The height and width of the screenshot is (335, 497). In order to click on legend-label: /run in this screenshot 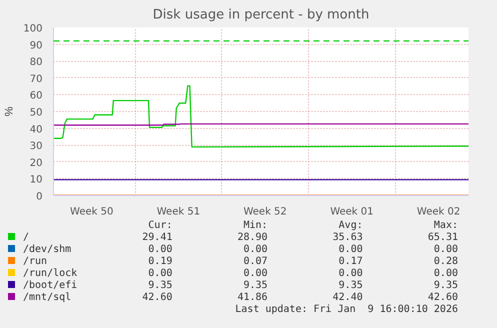, I will do `click(35, 262)`.